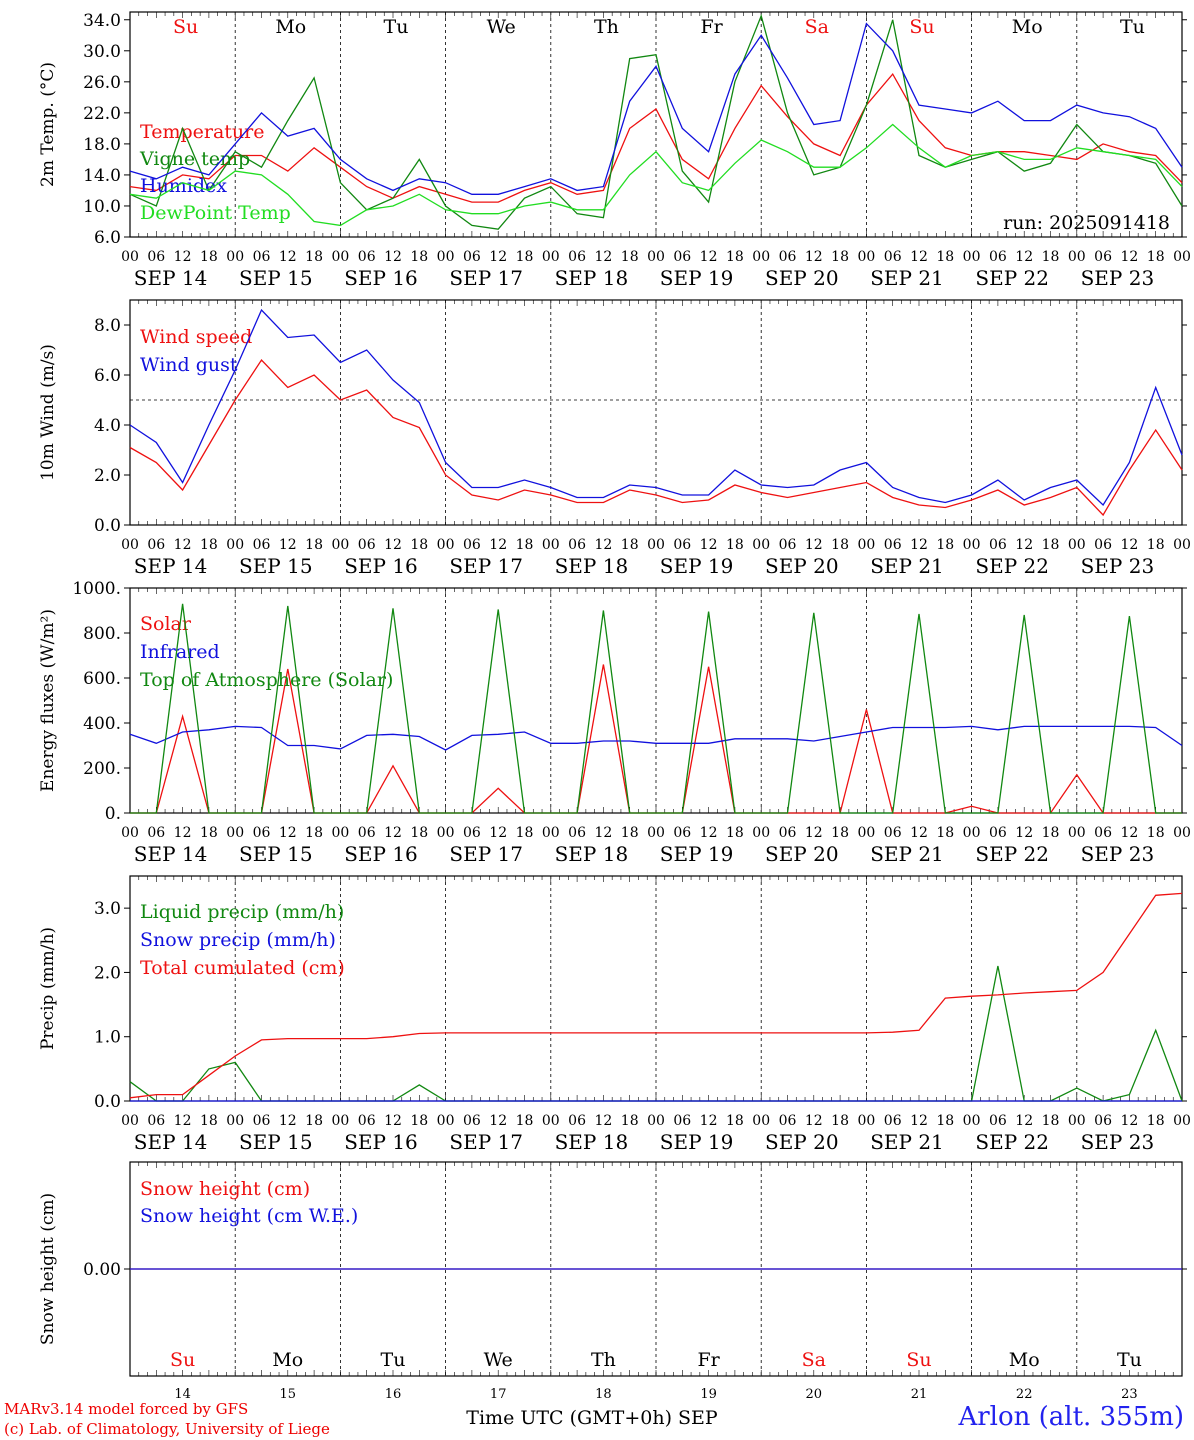 The height and width of the screenshot is (1440, 1194). What do you see at coordinates (656, 137) in the screenshot?
I see `series-line-temperature` at bounding box center [656, 137].